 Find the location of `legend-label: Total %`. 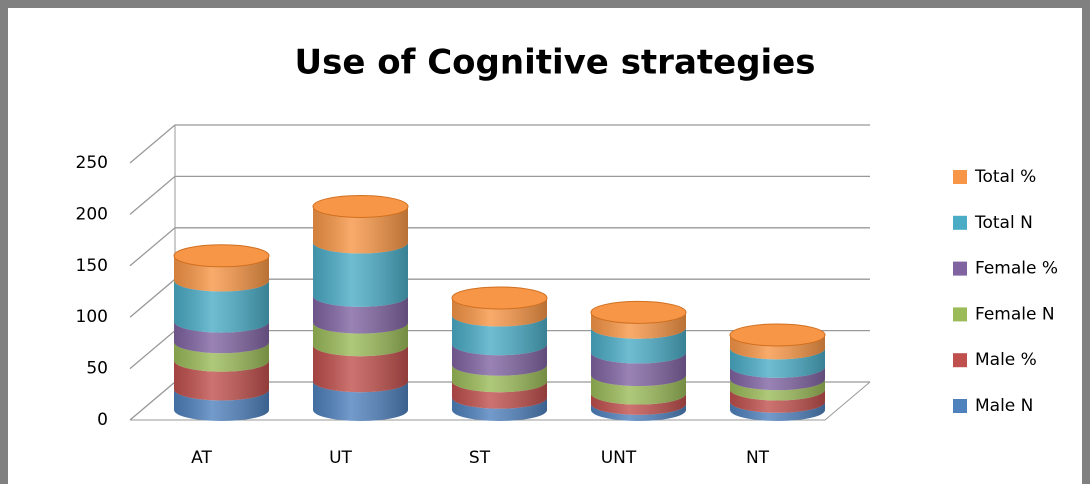

legend-label: Total % is located at coordinates (1005, 177).